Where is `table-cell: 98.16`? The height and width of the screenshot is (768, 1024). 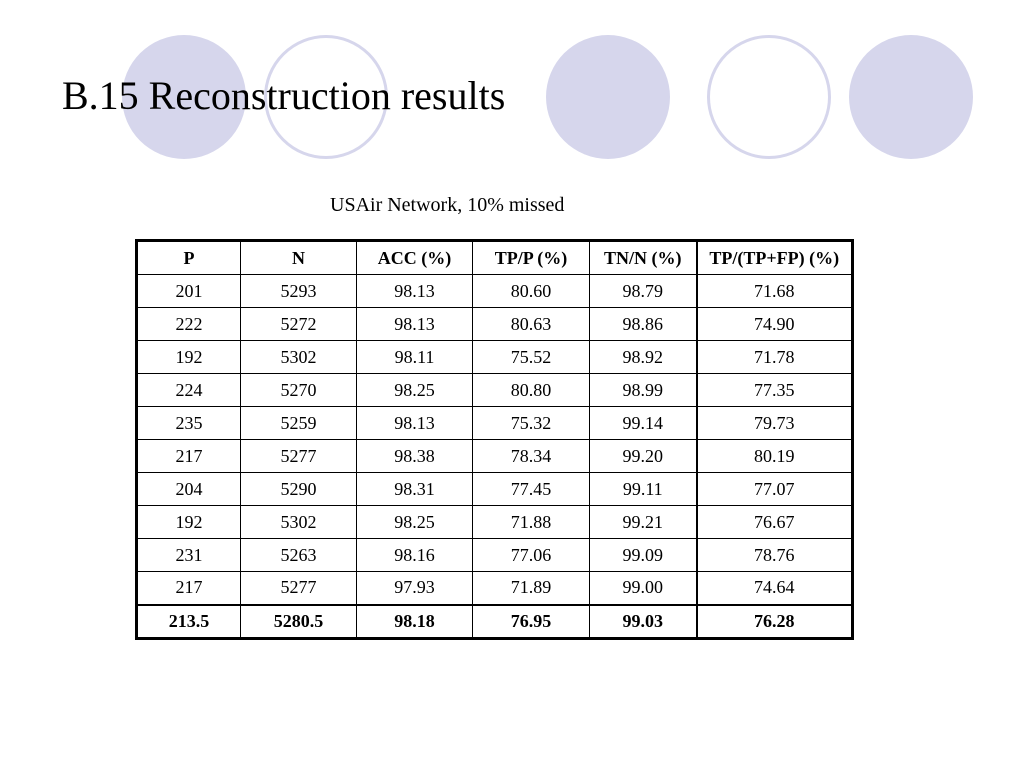
table-cell: 98.16 is located at coordinates (414, 555).